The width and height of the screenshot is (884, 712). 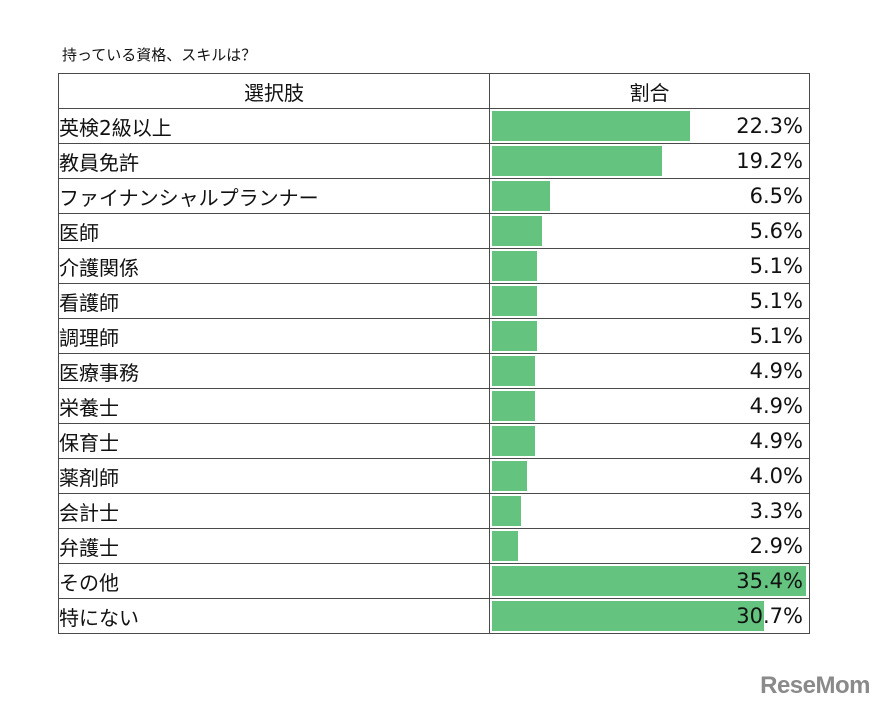 What do you see at coordinates (649, 511) in the screenshot?
I see `ratio-cell: 3.3%` at bounding box center [649, 511].